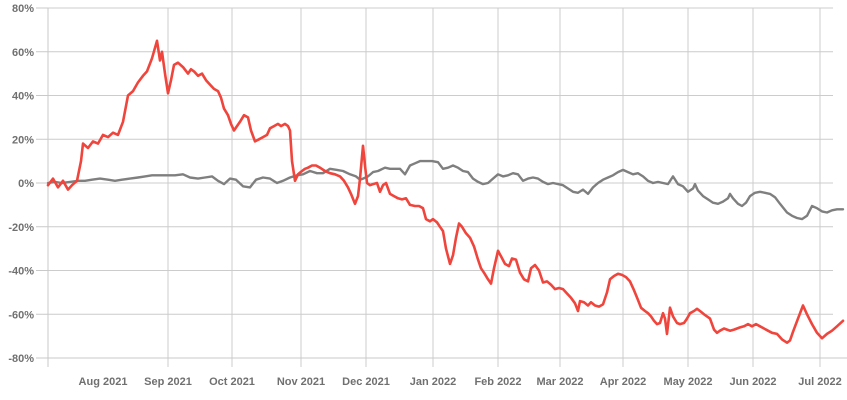 The image size is (847, 400). I want to click on y-axis-label: -40%, so click(21, 272).